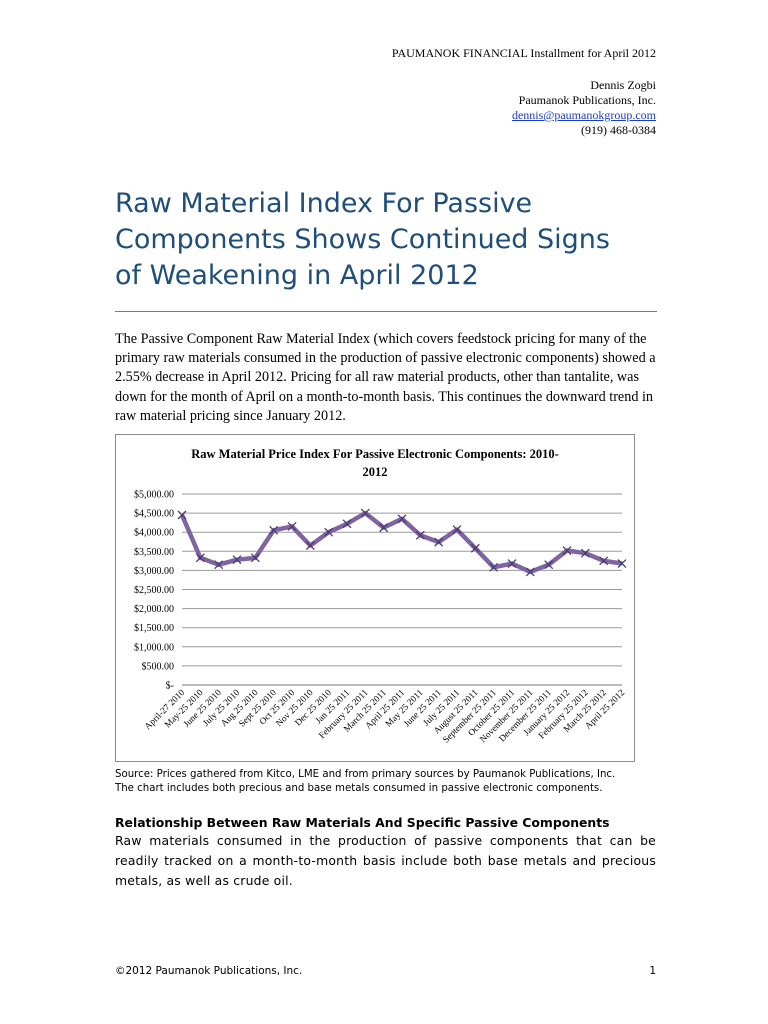  I want to click on title-divider, so click(386, 311).